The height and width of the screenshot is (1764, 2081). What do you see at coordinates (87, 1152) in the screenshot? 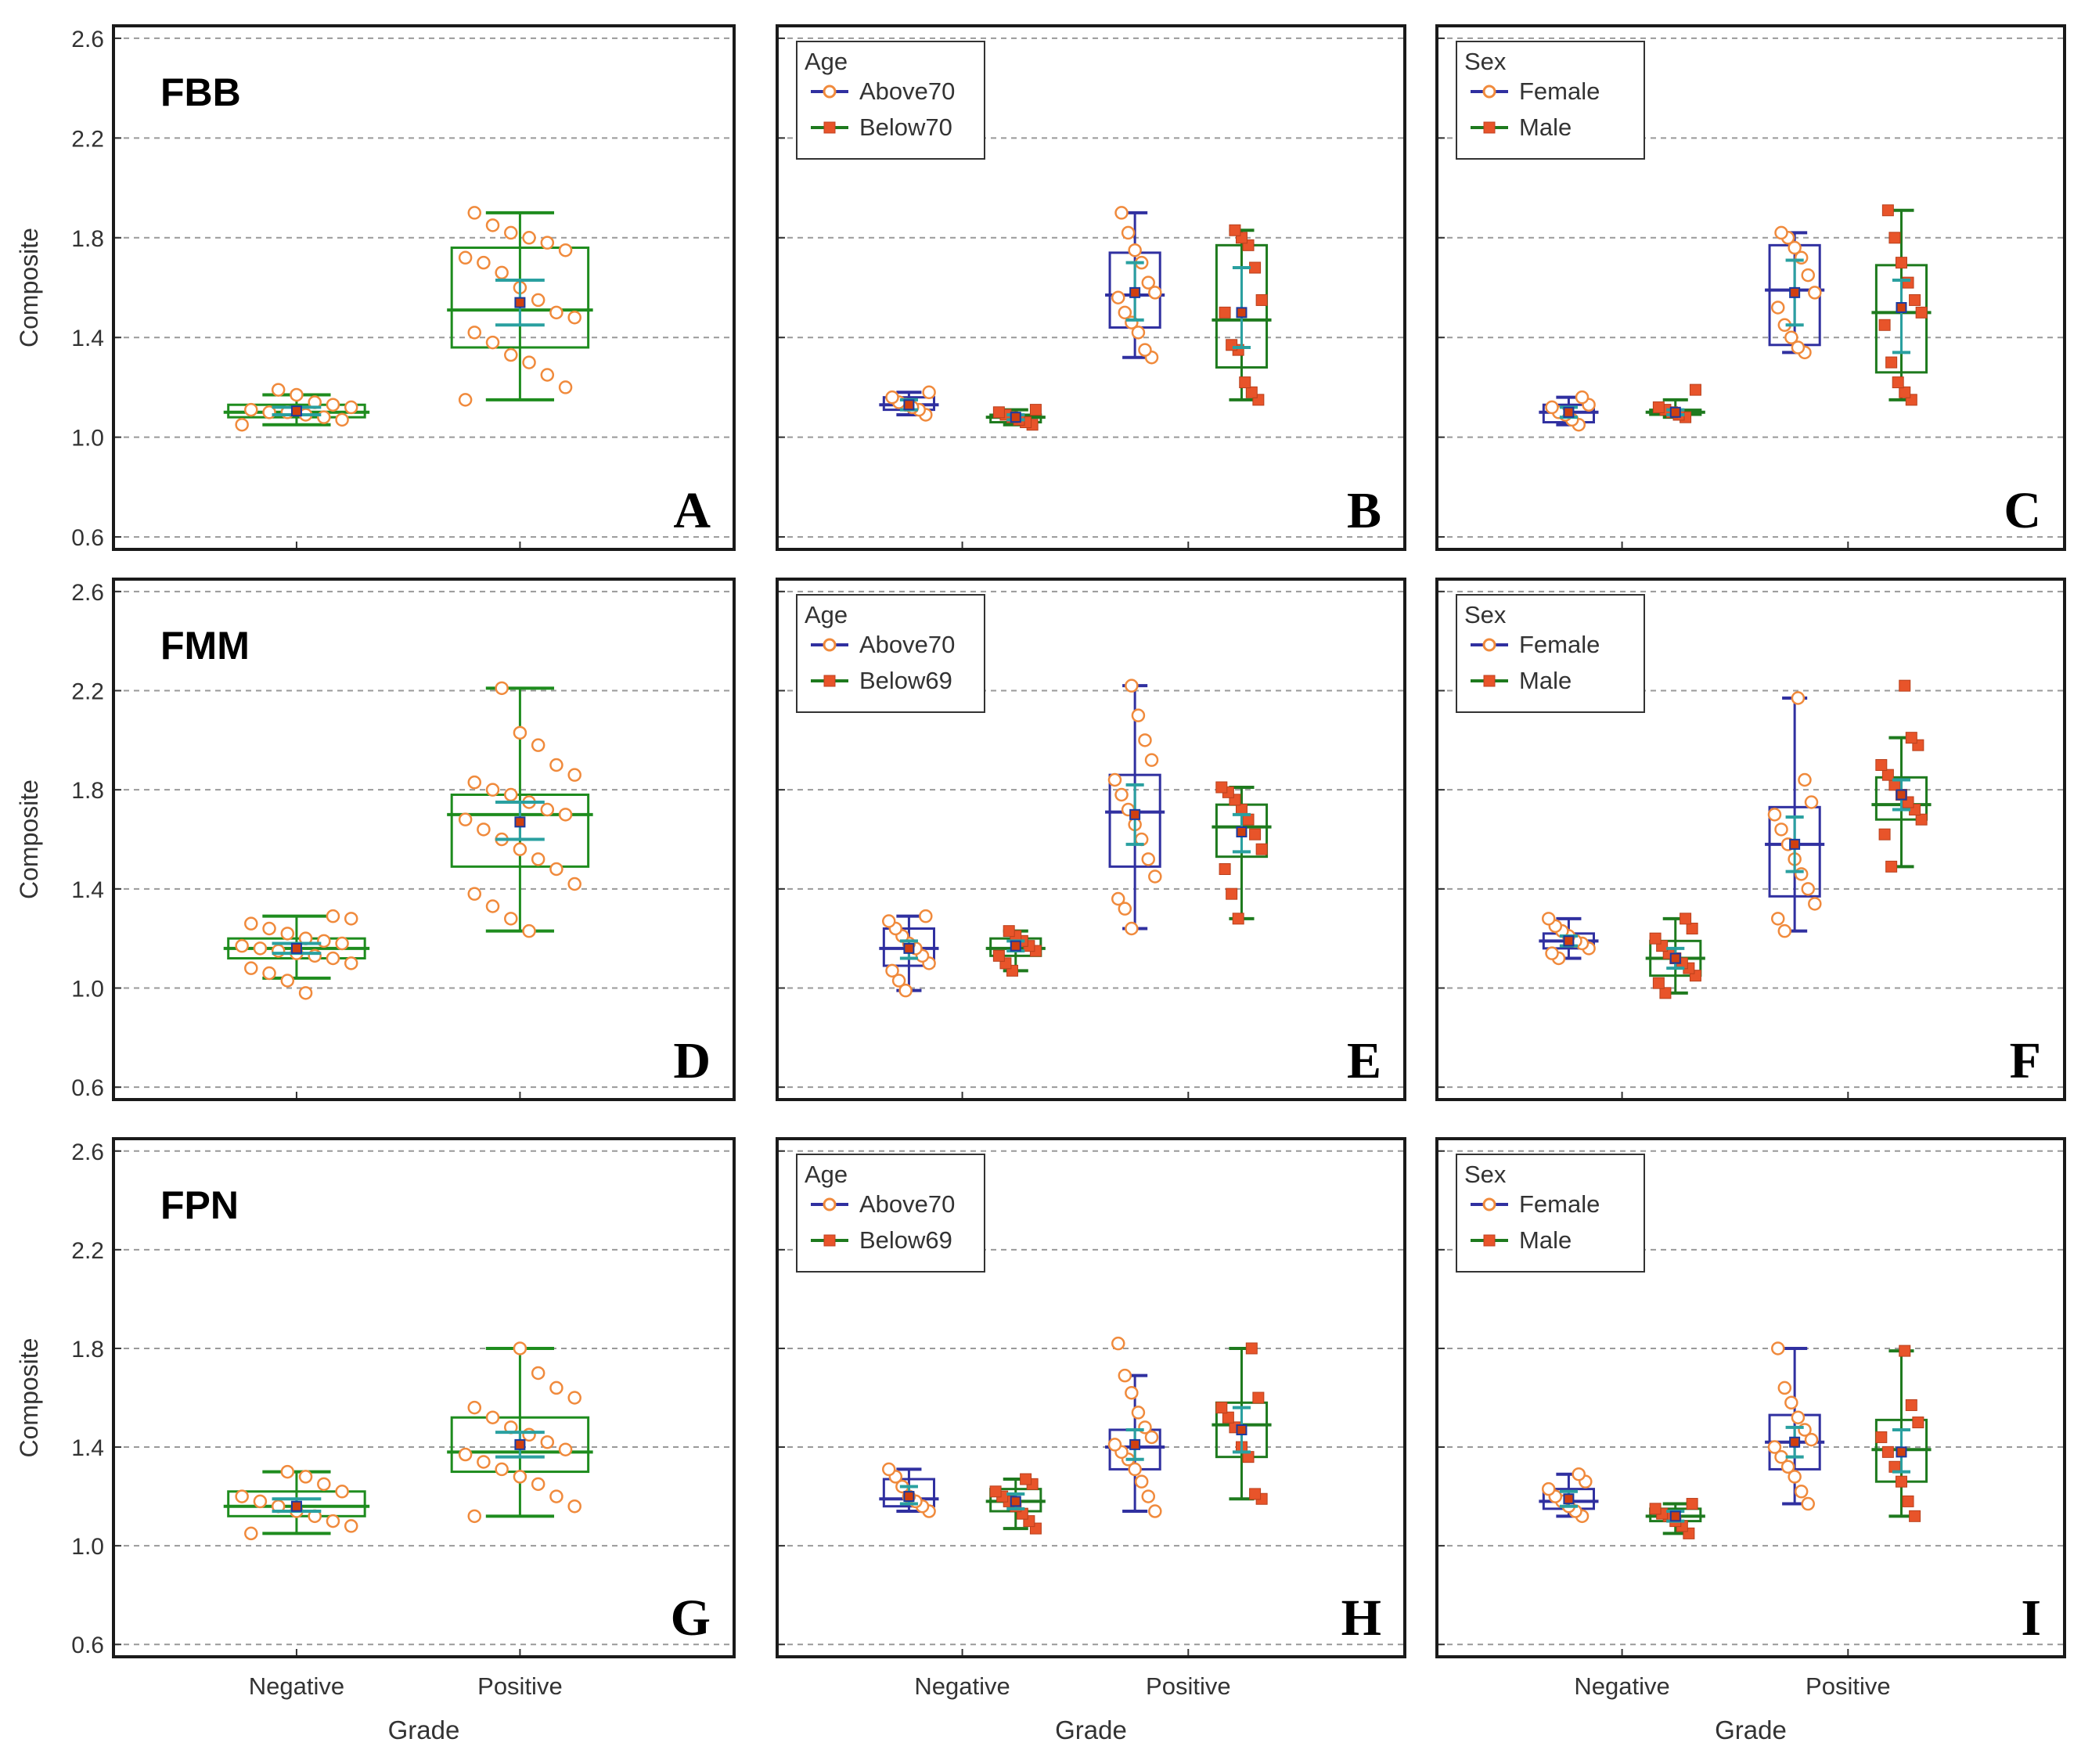
I see `y-tick-label: 2.6` at bounding box center [87, 1152].